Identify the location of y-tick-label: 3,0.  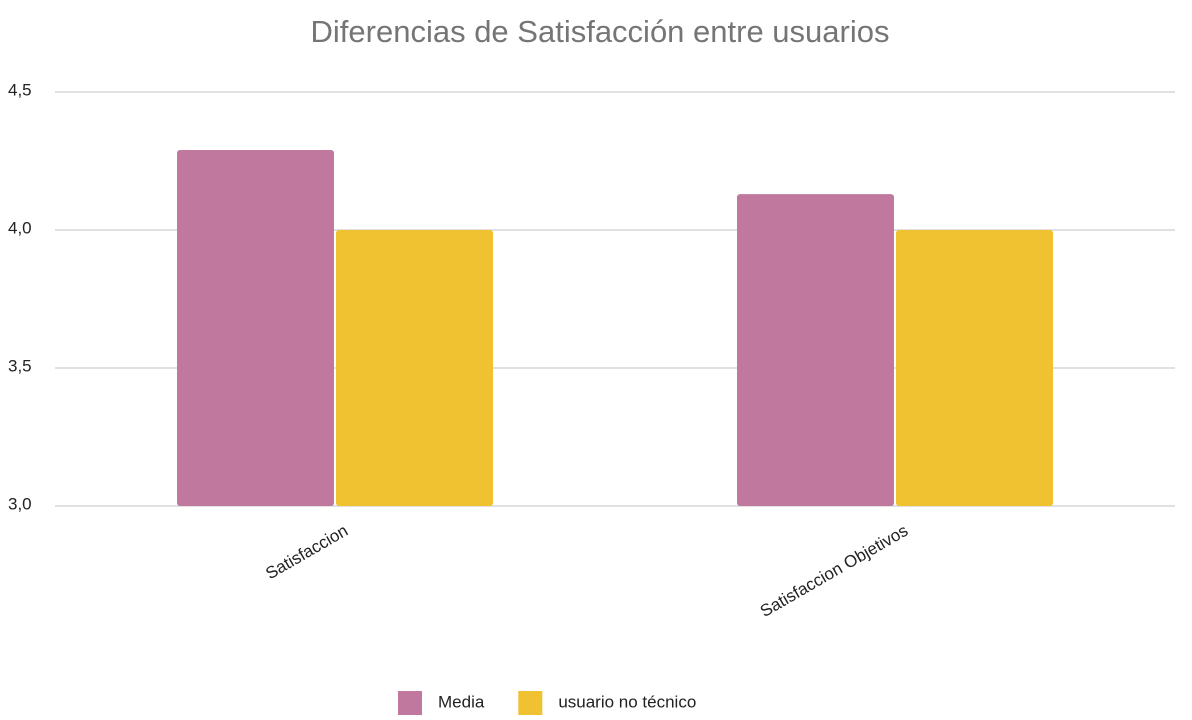
(20, 503).